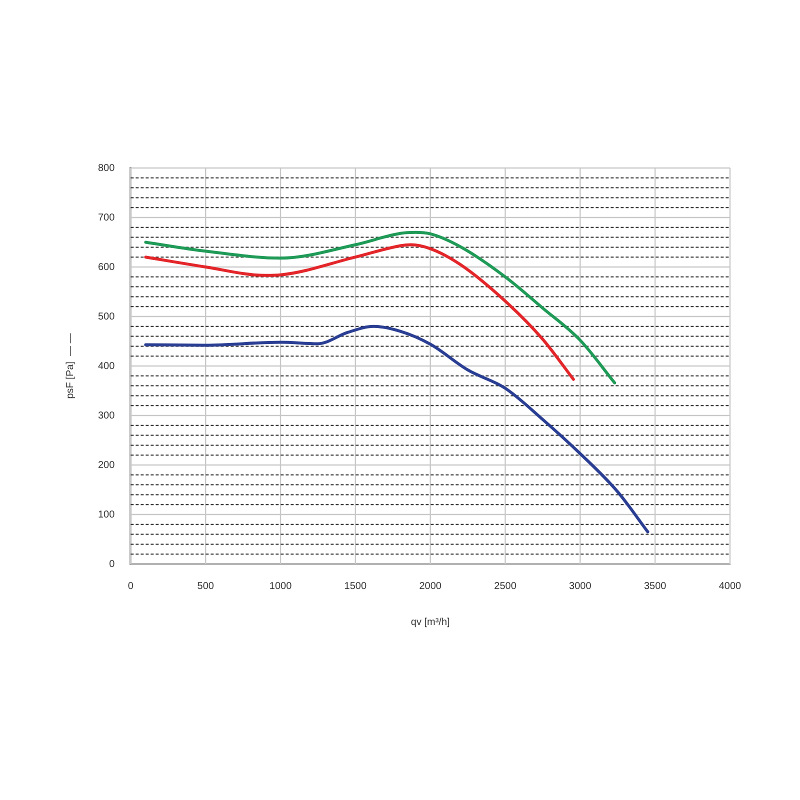  What do you see at coordinates (131, 586) in the screenshot?
I see `x-tick-label: 0` at bounding box center [131, 586].